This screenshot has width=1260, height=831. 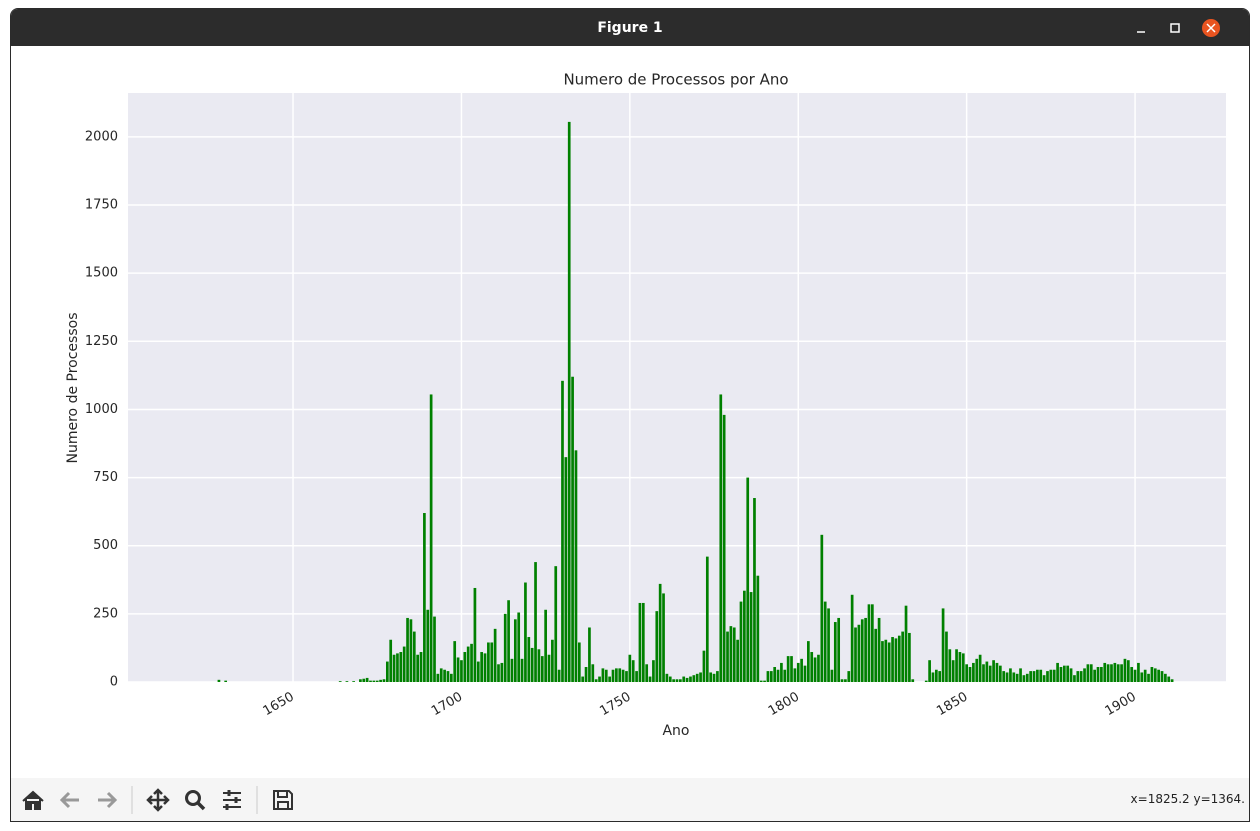 What do you see at coordinates (952, 705) in the screenshot?
I see `x-tick-label: 1850` at bounding box center [952, 705].